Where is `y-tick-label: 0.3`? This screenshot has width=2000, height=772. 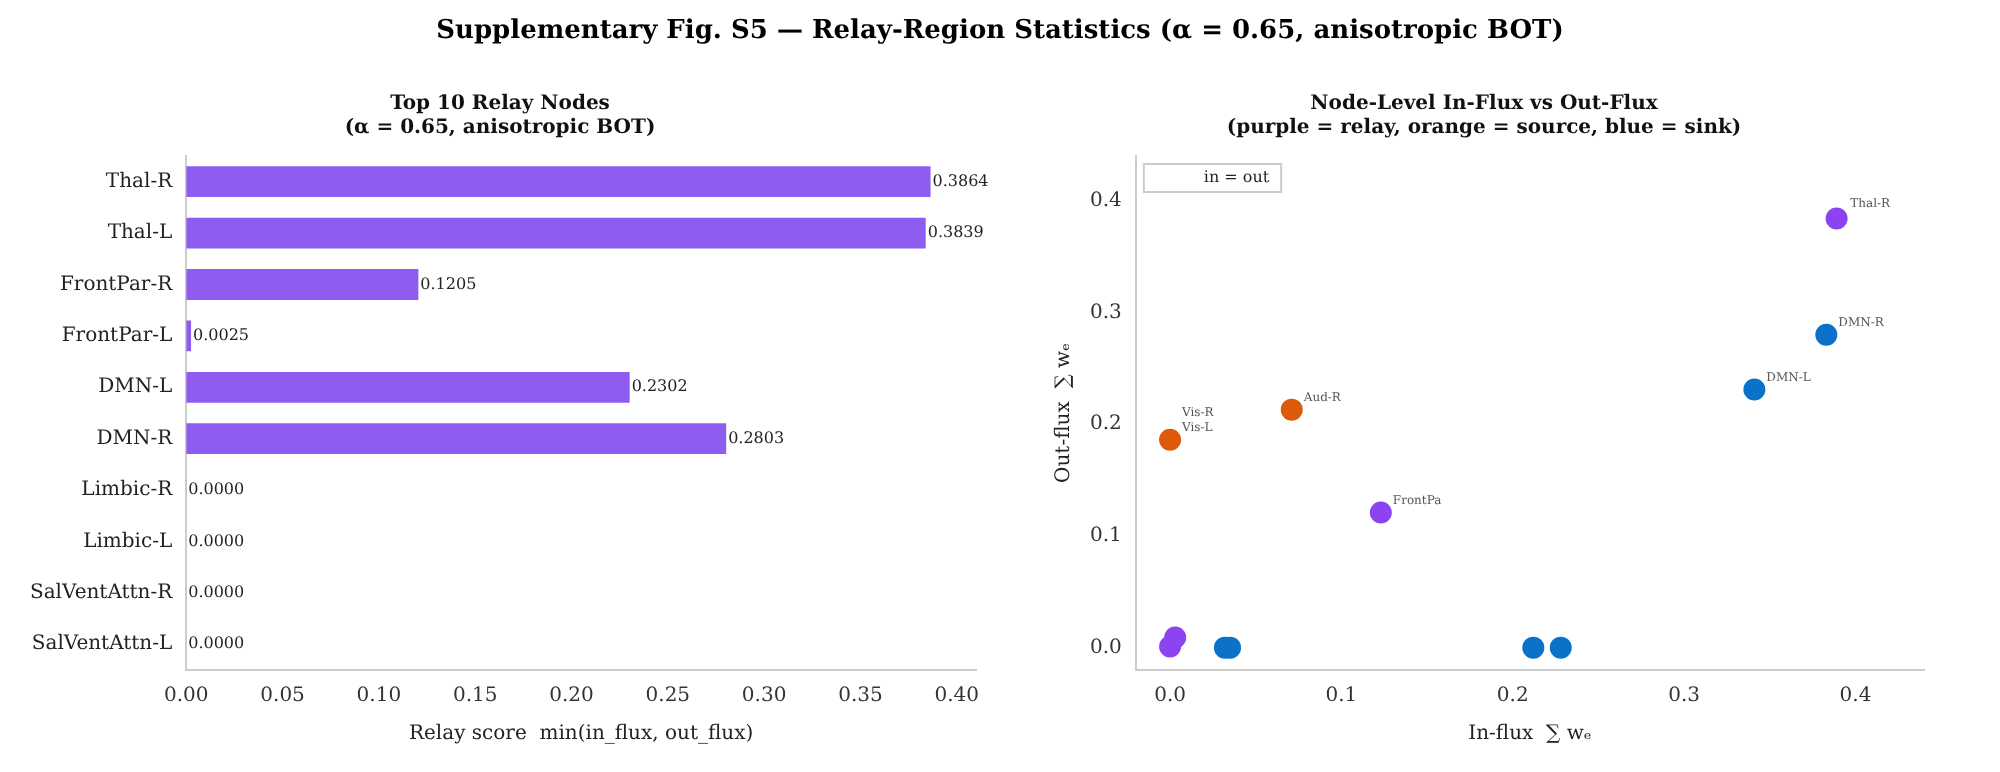 y-tick-label: 0.3 is located at coordinates (1105, 312).